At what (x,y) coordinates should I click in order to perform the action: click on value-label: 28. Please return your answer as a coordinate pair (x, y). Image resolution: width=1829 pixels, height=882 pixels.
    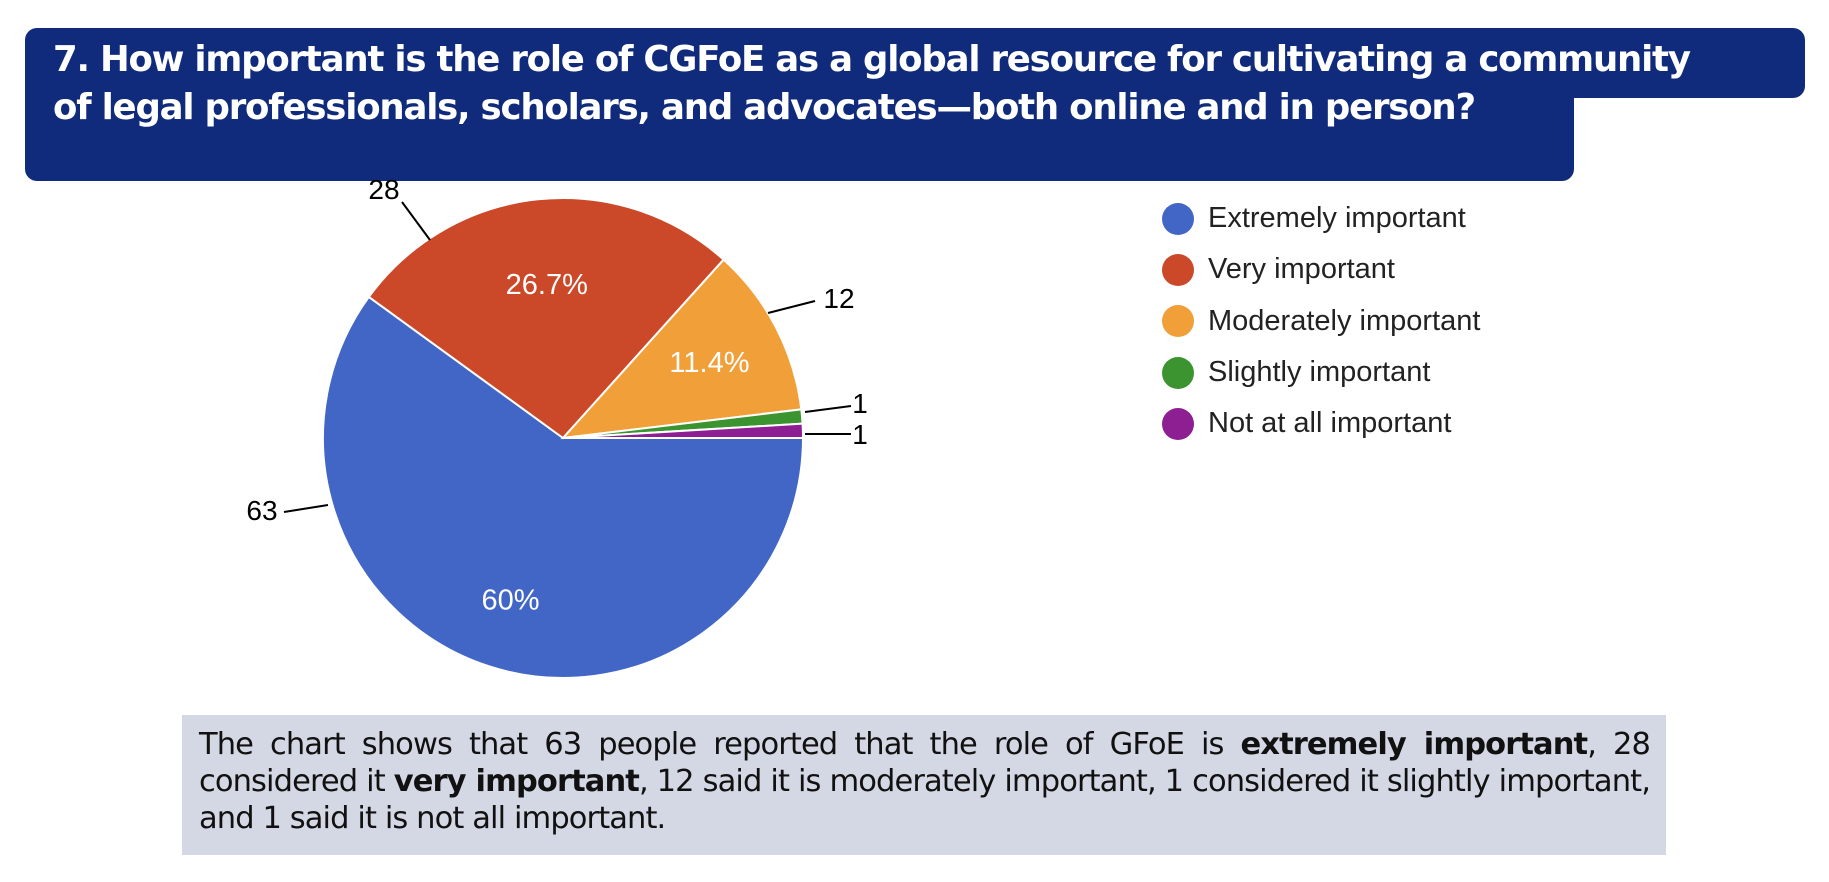
    Looking at the image, I should click on (383, 189).